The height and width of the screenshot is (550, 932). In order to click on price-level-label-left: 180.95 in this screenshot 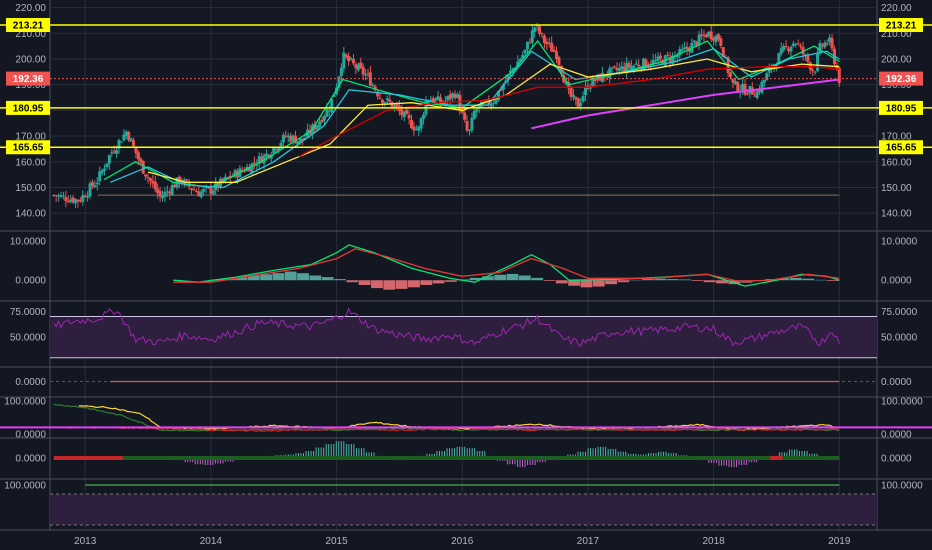, I will do `click(28, 108)`.